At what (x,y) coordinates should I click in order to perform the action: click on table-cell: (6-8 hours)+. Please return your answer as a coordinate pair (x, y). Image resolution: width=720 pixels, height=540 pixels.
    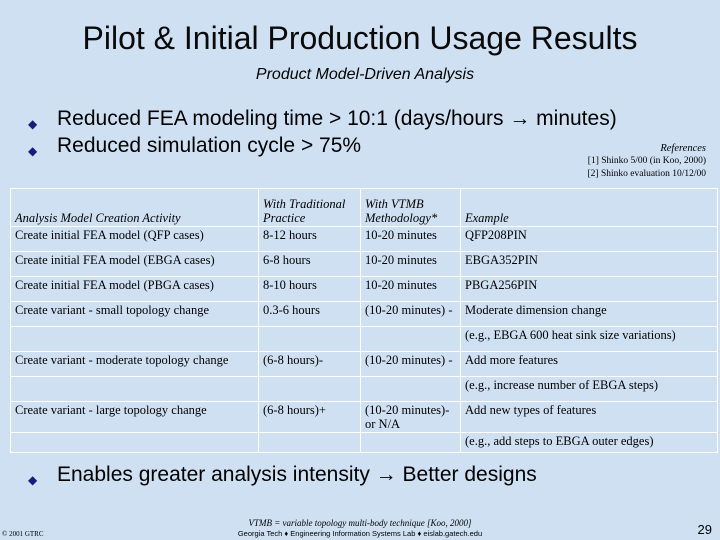
    Looking at the image, I should click on (309, 417).